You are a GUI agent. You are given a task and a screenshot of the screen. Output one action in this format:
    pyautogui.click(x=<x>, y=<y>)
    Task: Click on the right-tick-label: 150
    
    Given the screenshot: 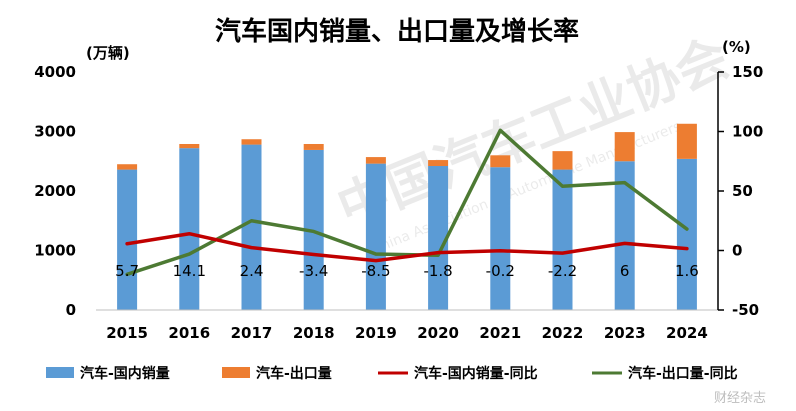 What is the action you would take?
    pyautogui.click(x=747, y=72)
    